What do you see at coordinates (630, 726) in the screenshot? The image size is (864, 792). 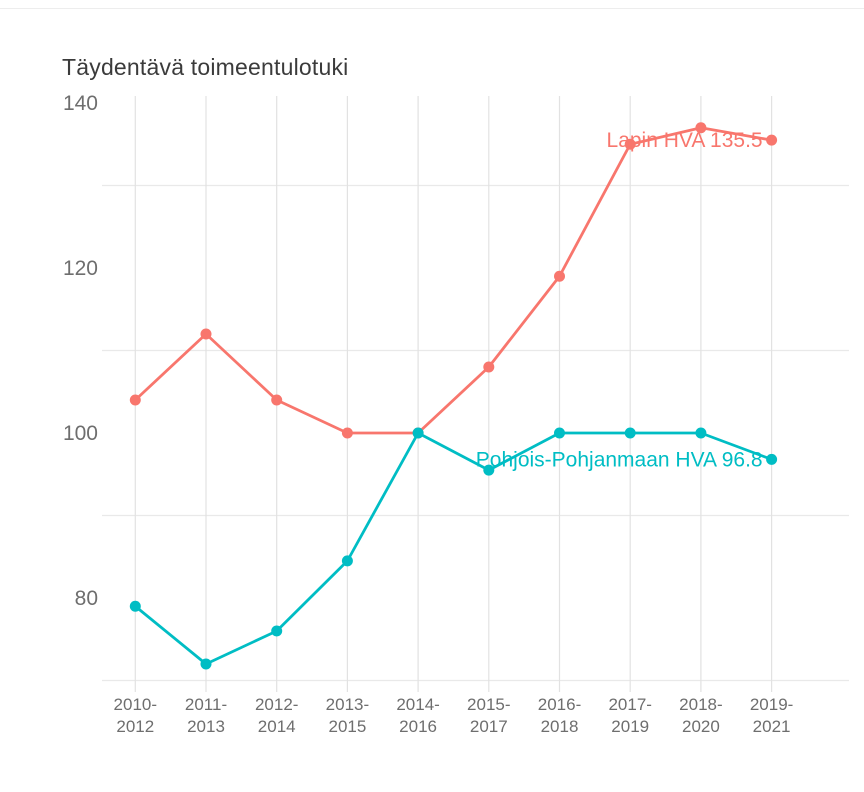 I see `x-axis-tick-label: 2019` at bounding box center [630, 726].